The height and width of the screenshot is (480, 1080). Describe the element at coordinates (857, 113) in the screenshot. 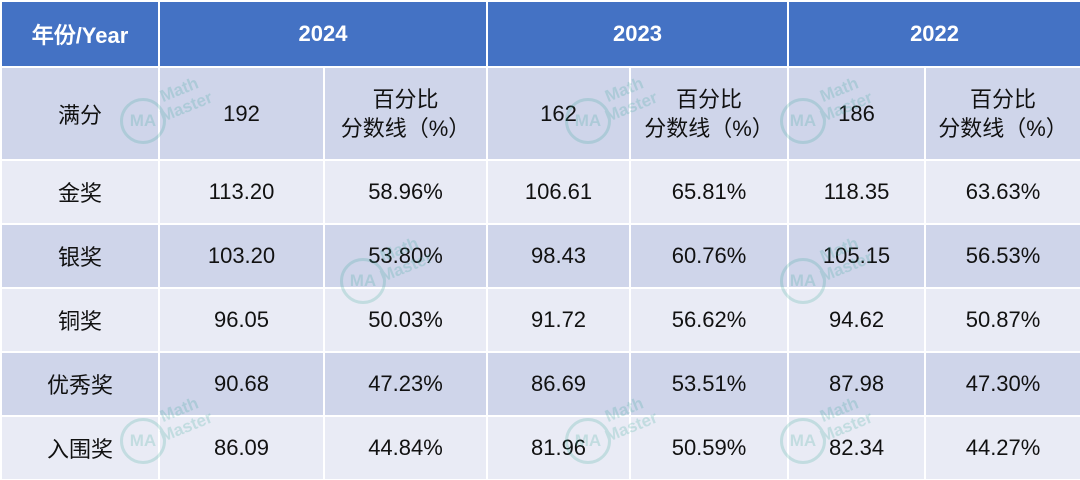

I see `full-score-value: 186` at that location.